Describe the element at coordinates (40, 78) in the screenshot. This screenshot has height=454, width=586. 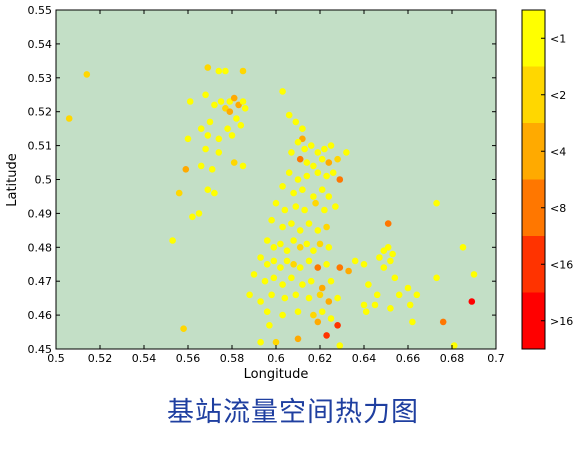
I see `y-tick-label: 0.53` at that location.